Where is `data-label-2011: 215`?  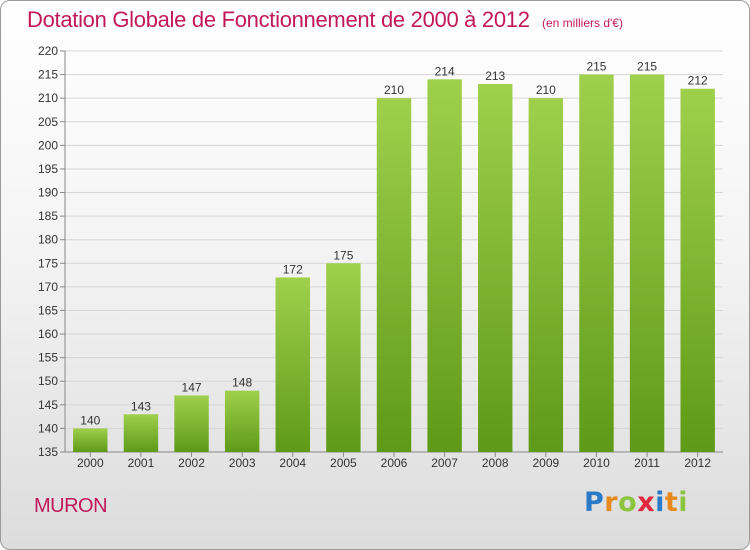
data-label-2011: 215 is located at coordinates (647, 67).